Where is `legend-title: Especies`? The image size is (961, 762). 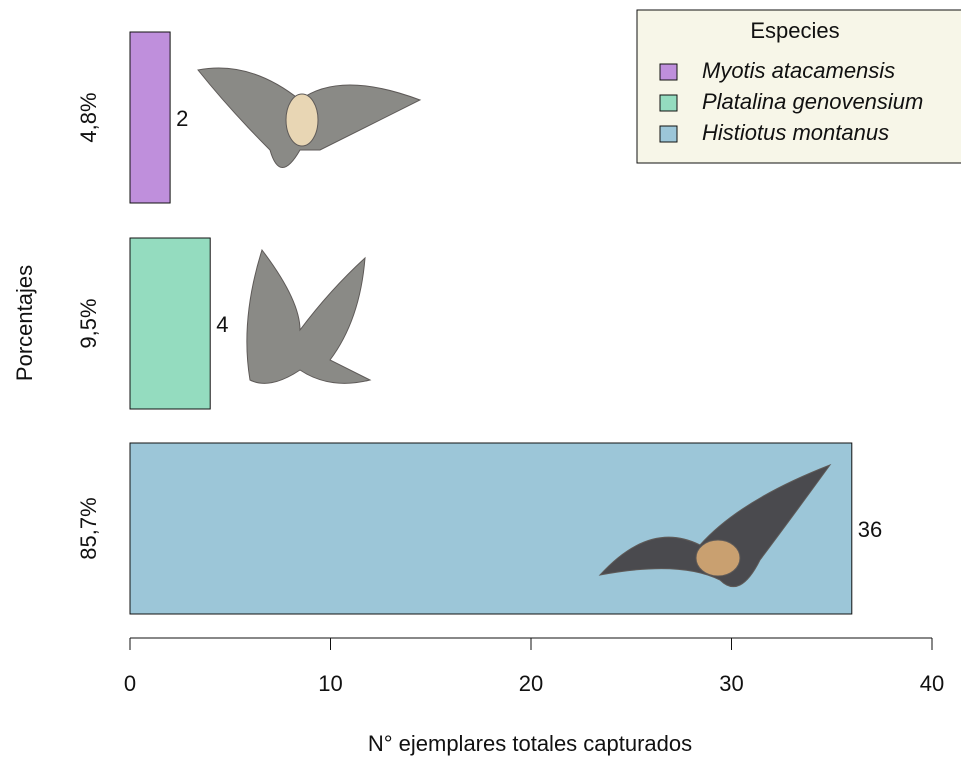 legend-title: Especies is located at coordinates (794, 30).